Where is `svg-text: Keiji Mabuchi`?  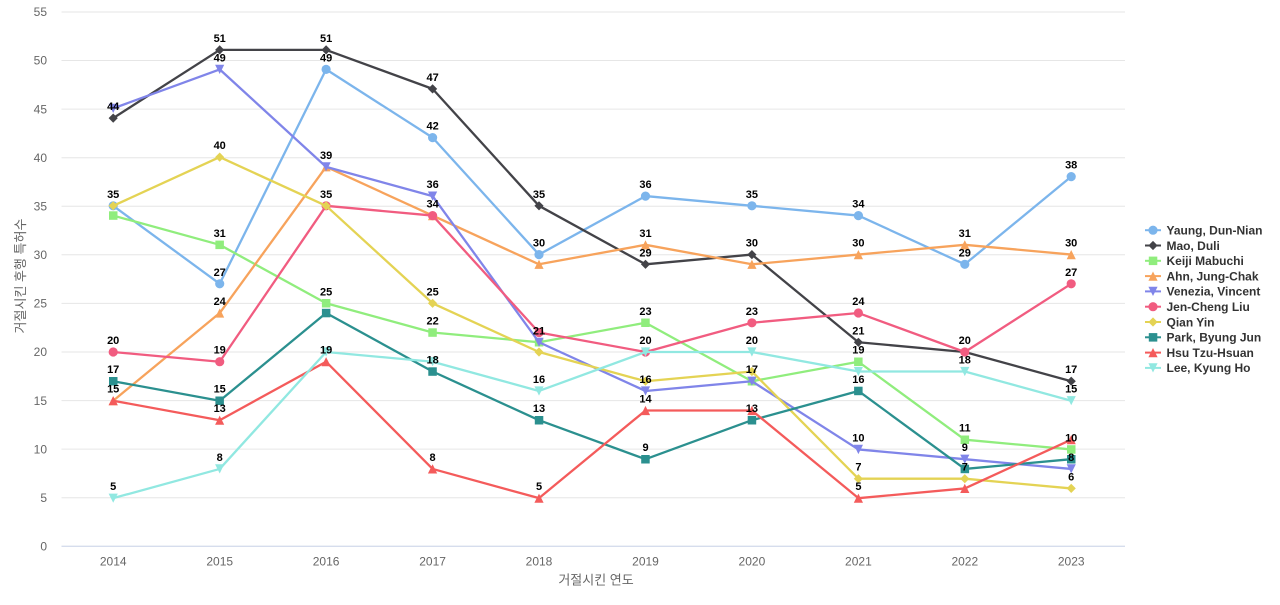 svg-text: Keiji Mabuchi is located at coordinates (1205, 261).